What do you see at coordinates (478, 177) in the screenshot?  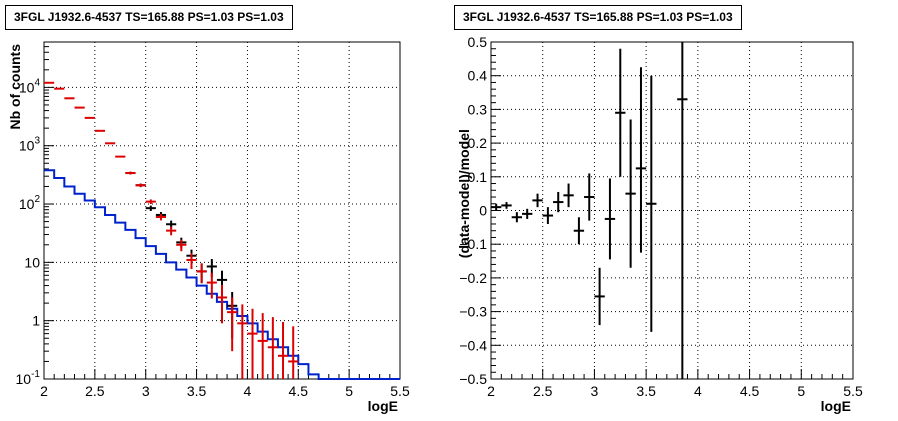 I see `y-tick-label: 0.1` at bounding box center [478, 177].